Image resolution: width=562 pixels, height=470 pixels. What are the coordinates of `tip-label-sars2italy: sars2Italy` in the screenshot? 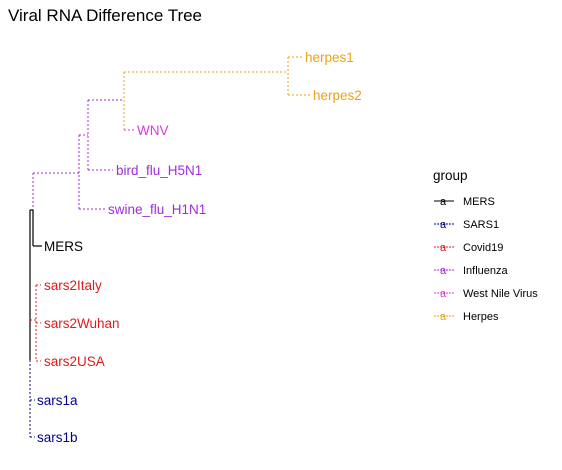 It's located at (73, 285).